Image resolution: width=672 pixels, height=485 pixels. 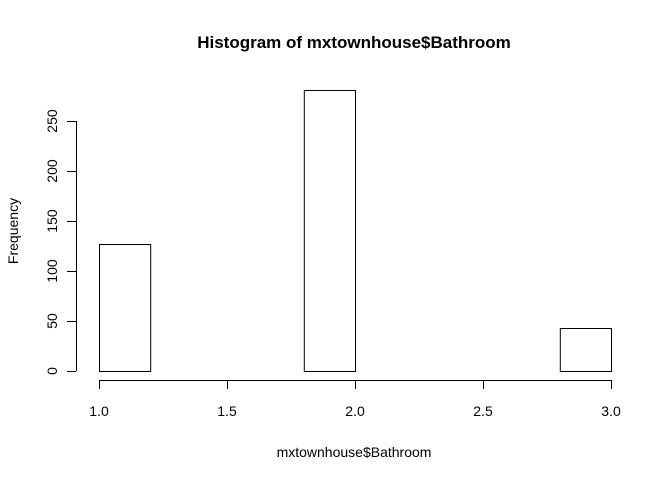 What do you see at coordinates (355, 411) in the screenshot?
I see `x-tick-label-2: 2.0` at bounding box center [355, 411].